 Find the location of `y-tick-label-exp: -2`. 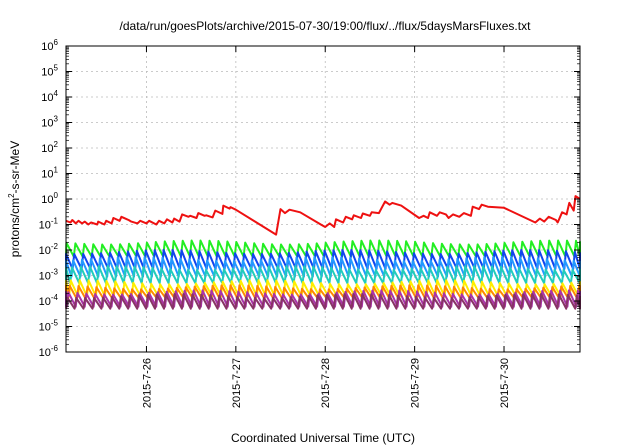

y-tick-label-exp: -2 is located at coordinates (55, 246).